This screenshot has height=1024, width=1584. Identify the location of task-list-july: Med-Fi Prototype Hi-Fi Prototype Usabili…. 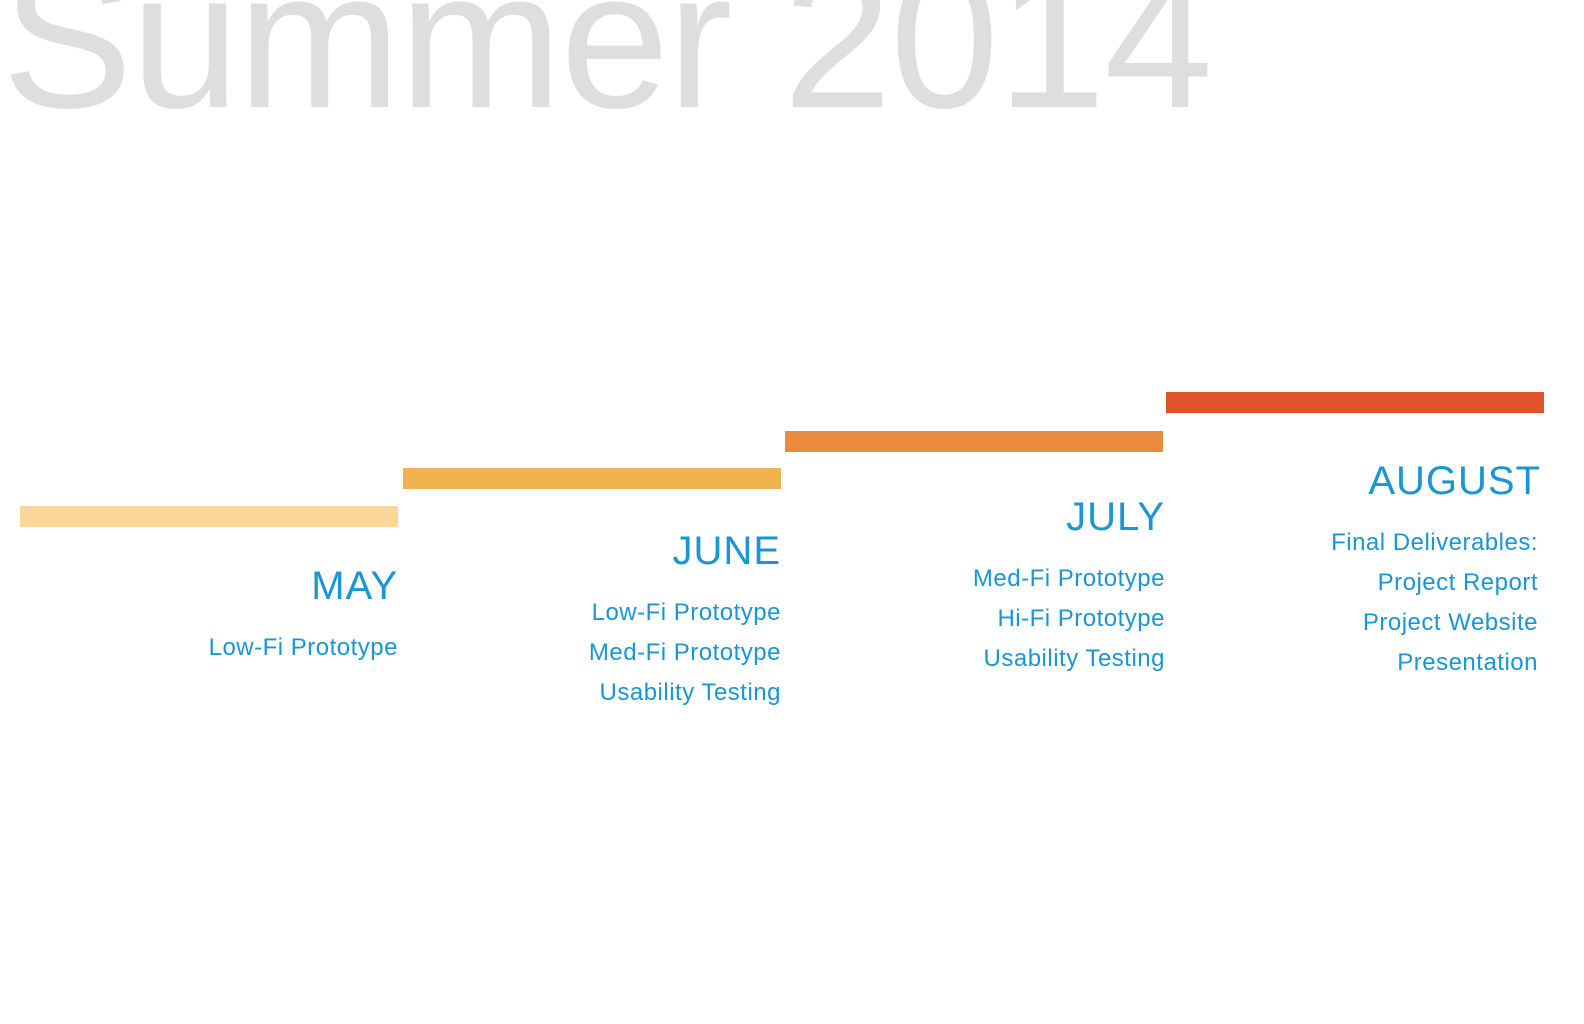
(1069, 619).